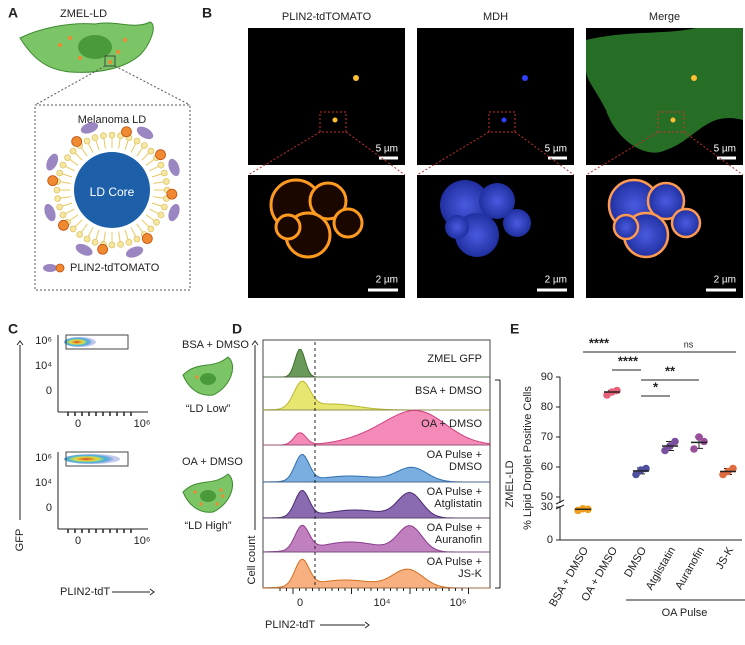  What do you see at coordinates (635, 562) in the screenshot?
I see `x-tick-label: DMSO` at bounding box center [635, 562].